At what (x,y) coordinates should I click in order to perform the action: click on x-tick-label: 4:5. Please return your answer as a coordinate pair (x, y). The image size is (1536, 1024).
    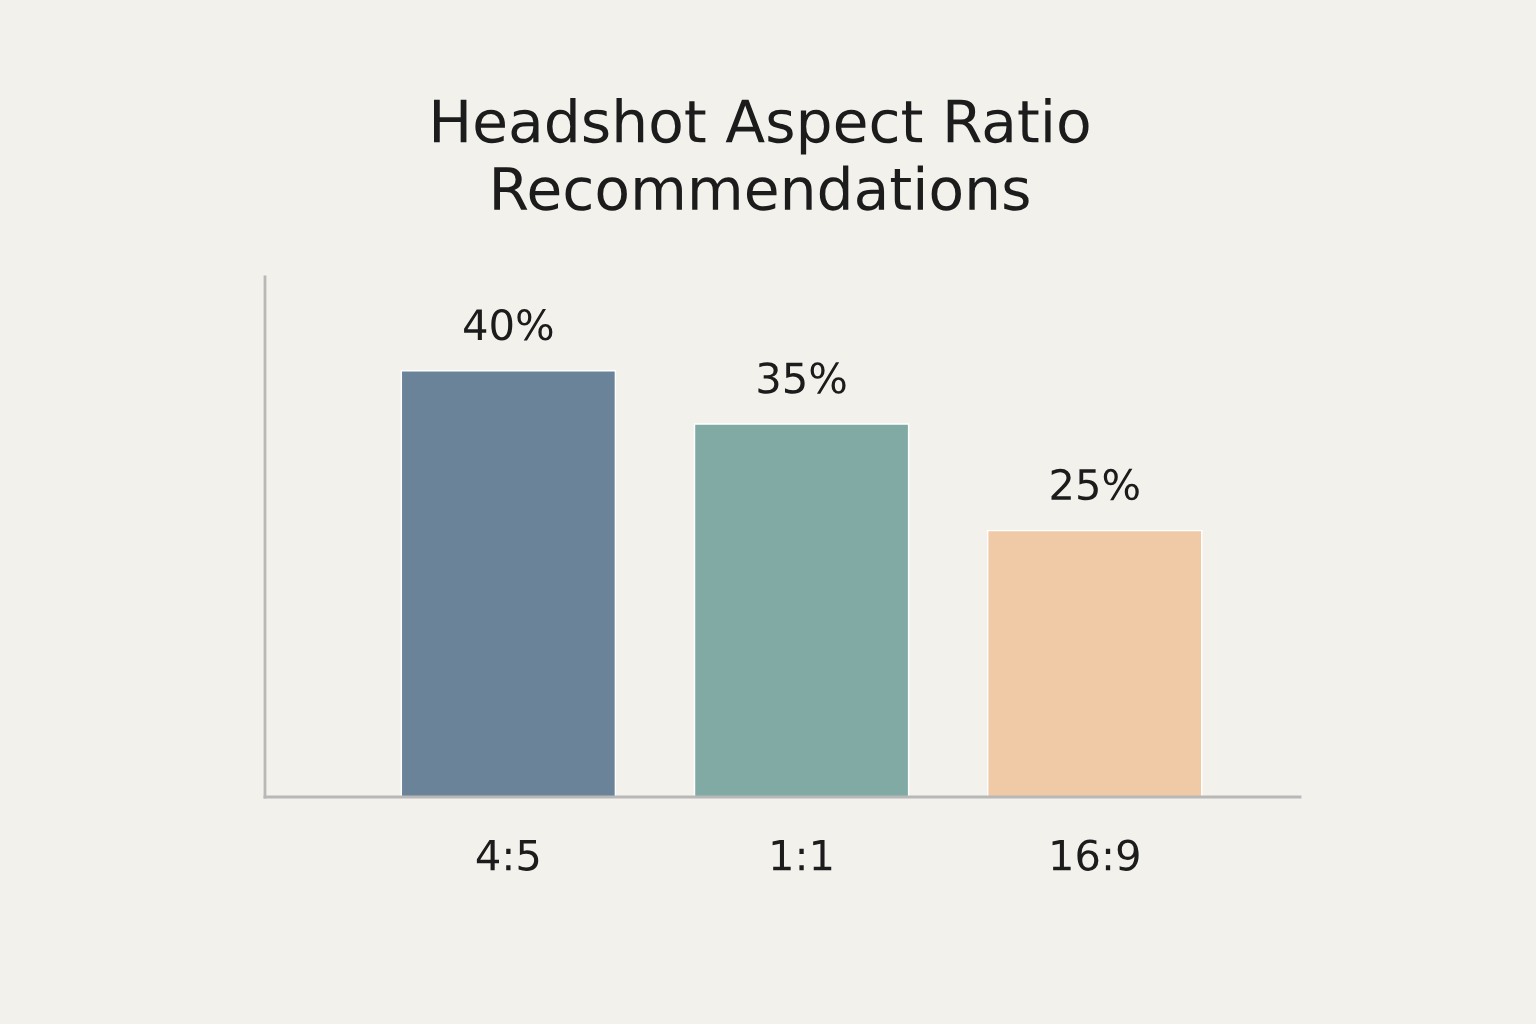
    Looking at the image, I should click on (507, 855).